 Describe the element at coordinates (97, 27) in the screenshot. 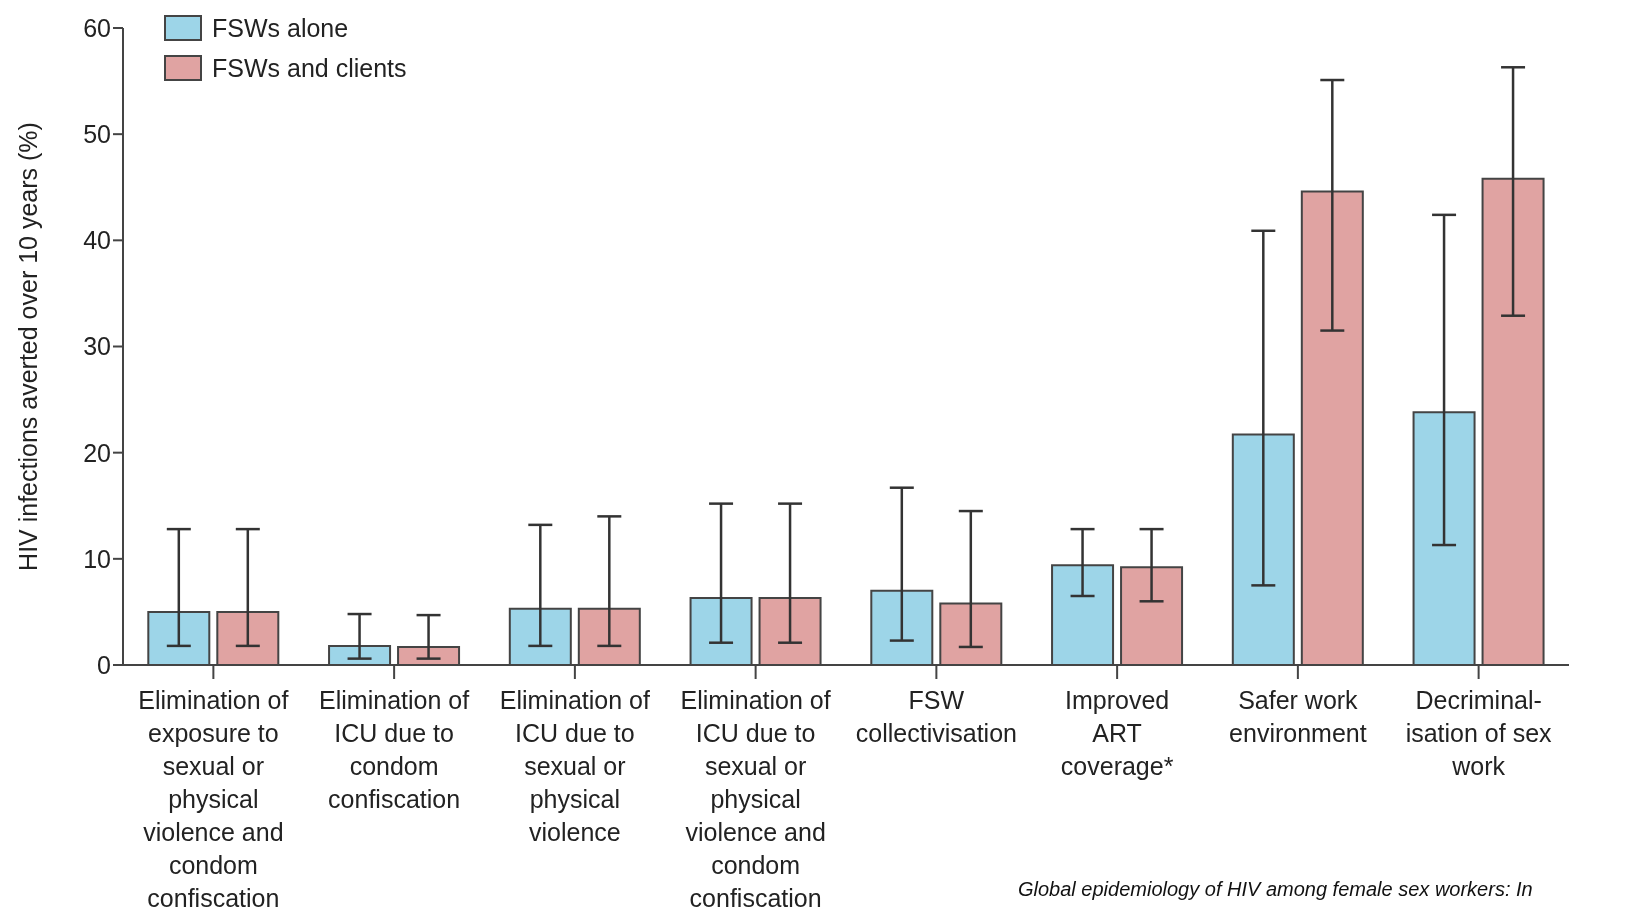

I see `y-tick-label: 60` at that location.